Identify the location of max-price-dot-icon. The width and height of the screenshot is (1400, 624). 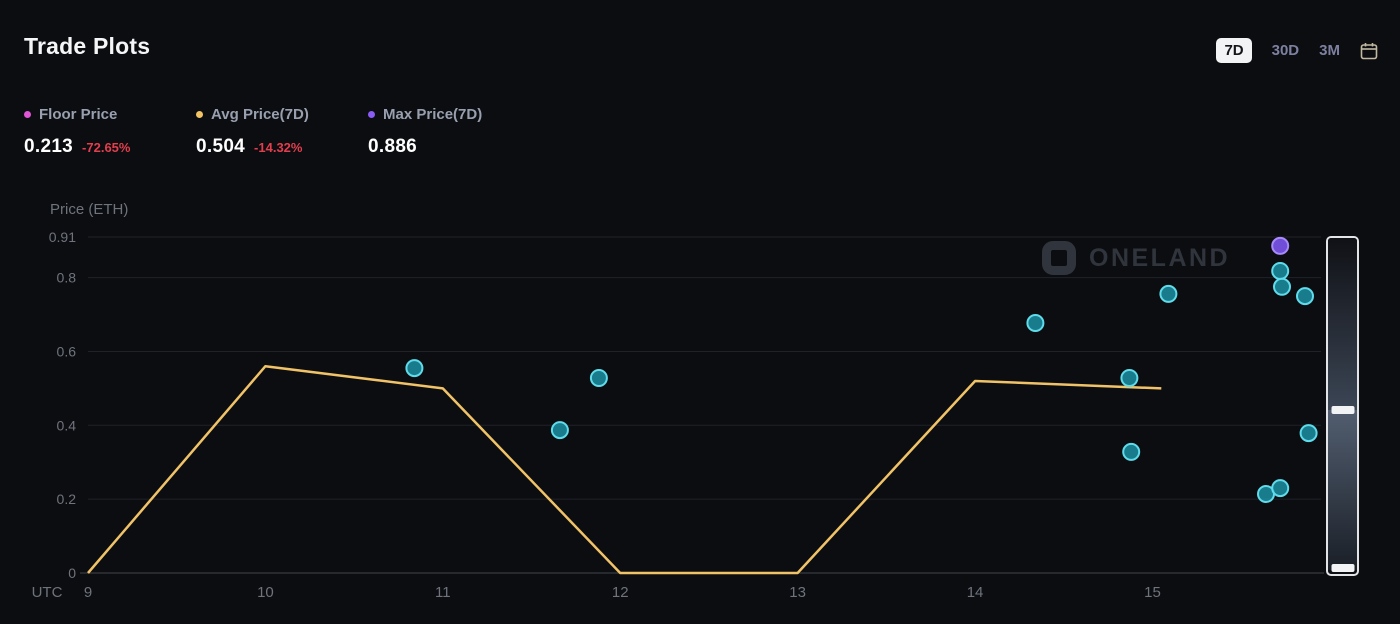
(371, 114).